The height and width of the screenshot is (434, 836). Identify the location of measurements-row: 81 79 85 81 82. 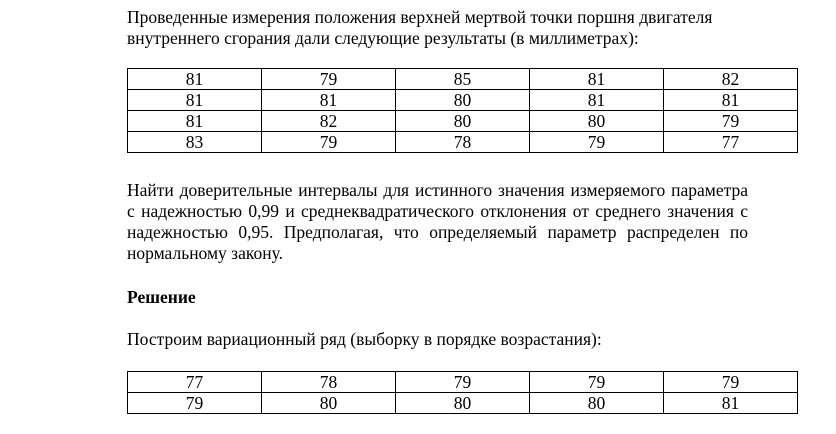
(462, 79).